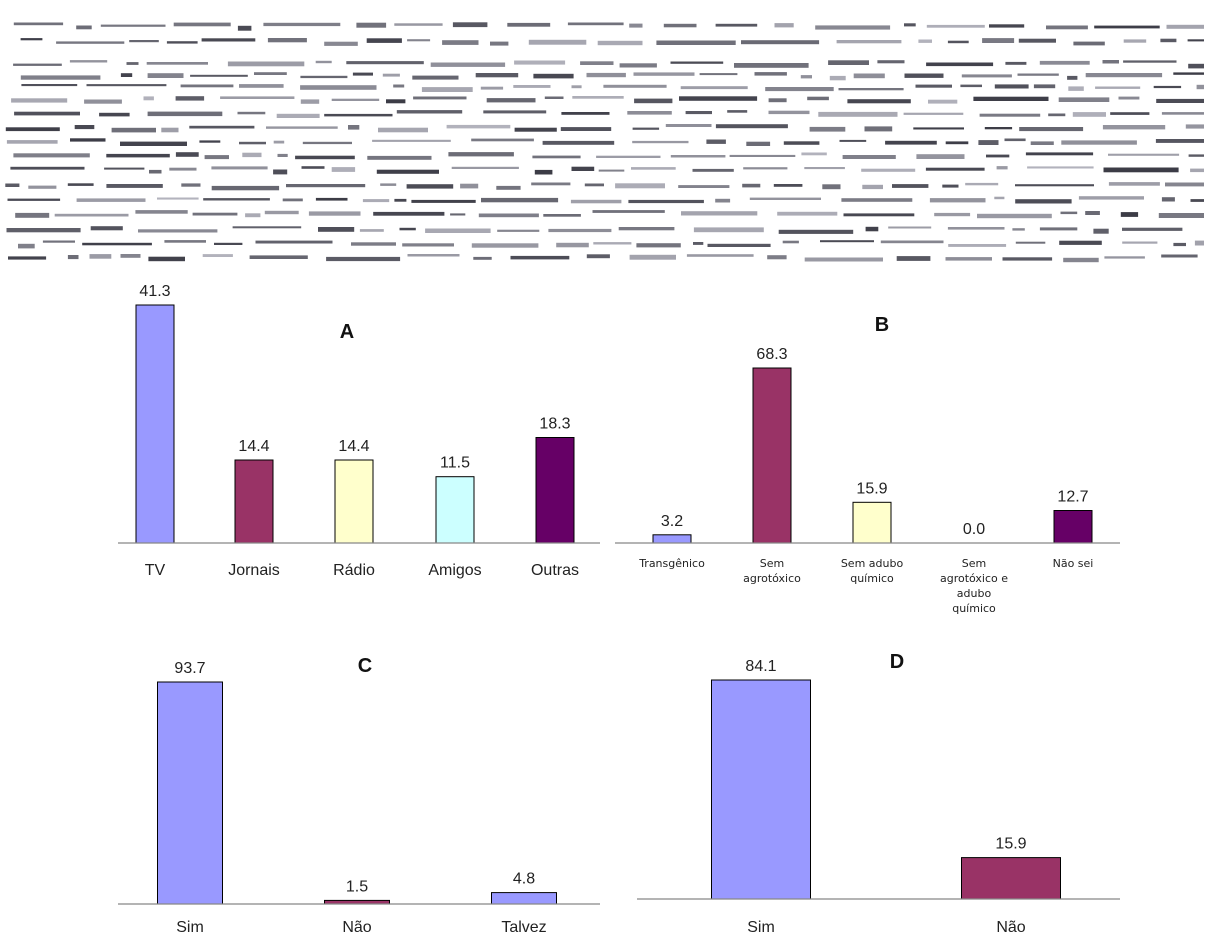 The image size is (1208, 932). What do you see at coordinates (155, 570) in the screenshot?
I see `tick-label: TV` at bounding box center [155, 570].